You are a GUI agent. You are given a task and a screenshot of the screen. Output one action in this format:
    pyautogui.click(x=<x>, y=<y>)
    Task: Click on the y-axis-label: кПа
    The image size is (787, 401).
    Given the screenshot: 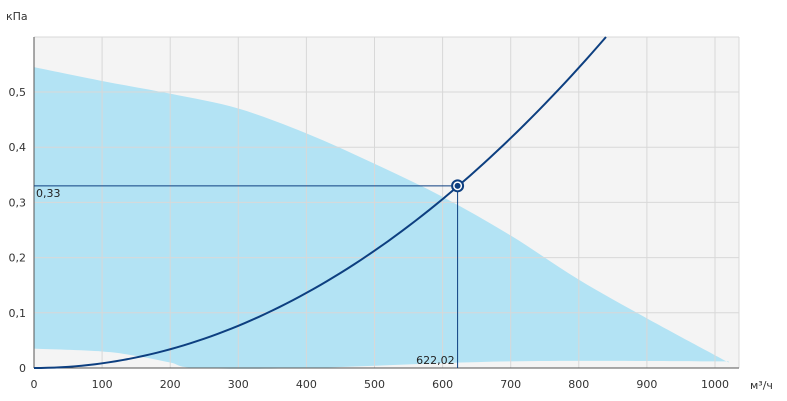 What is the action you would take?
    pyautogui.click(x=17, y=16)
    